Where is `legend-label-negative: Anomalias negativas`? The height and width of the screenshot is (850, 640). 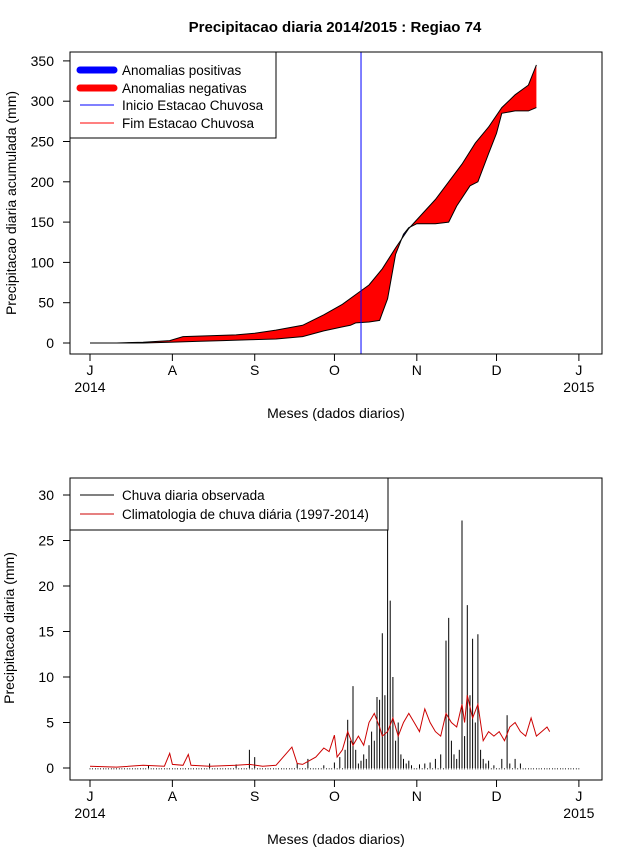
legend-label-negative: Anomalias negativas is located at coordinates (184, 88).